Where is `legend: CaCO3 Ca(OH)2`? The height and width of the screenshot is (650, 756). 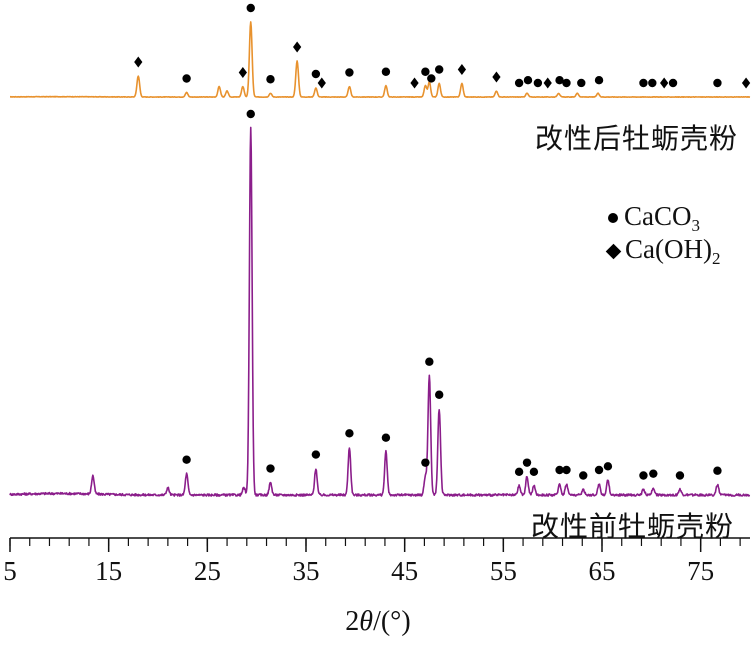 legend: CaCO3 Ca(OH)2 is located at coordinates (676, 235).